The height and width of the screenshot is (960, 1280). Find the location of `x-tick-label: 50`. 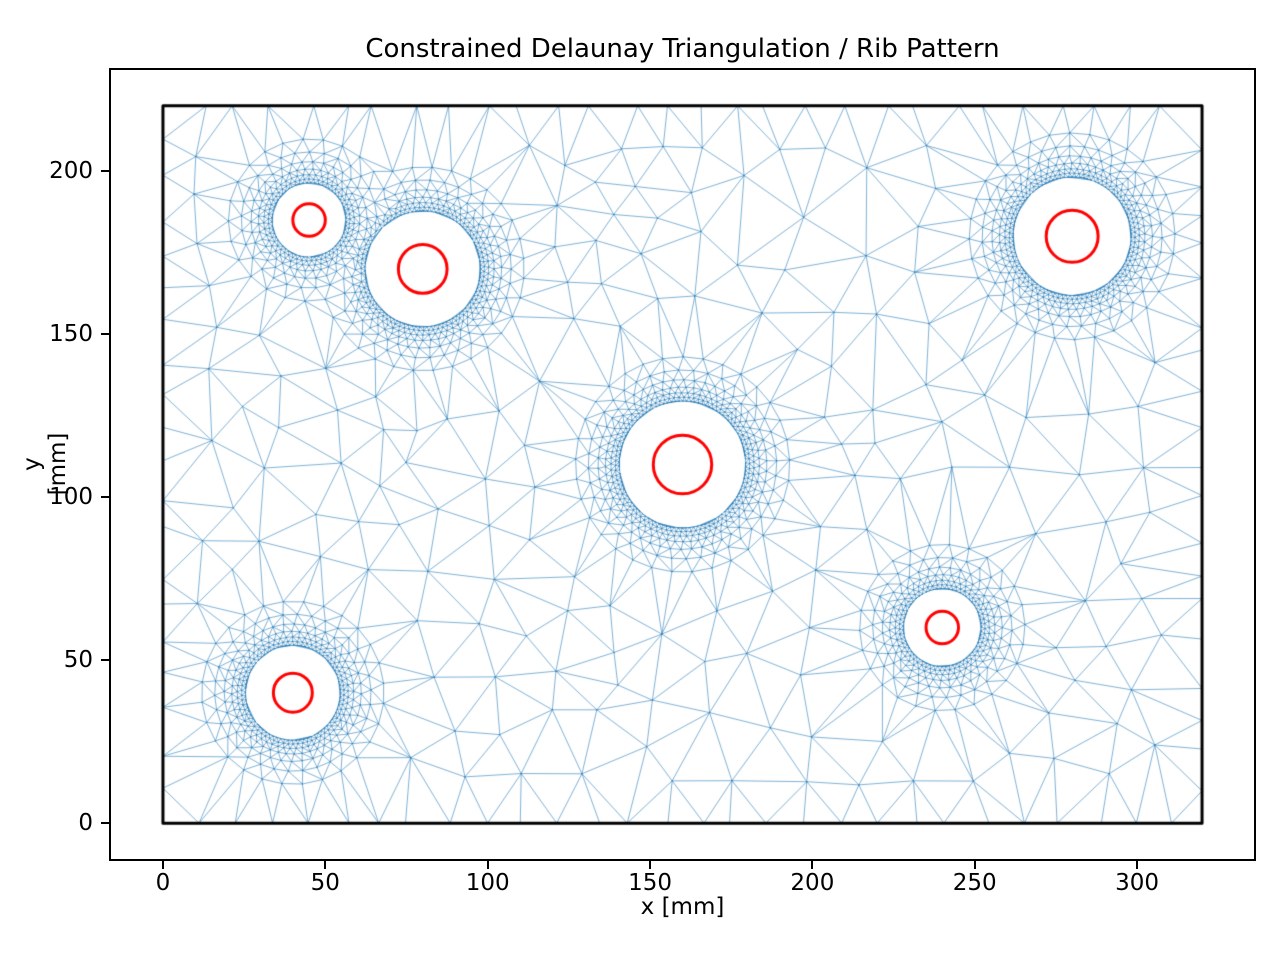

x-tick-label: 50 is located at coordinates (325, 883).